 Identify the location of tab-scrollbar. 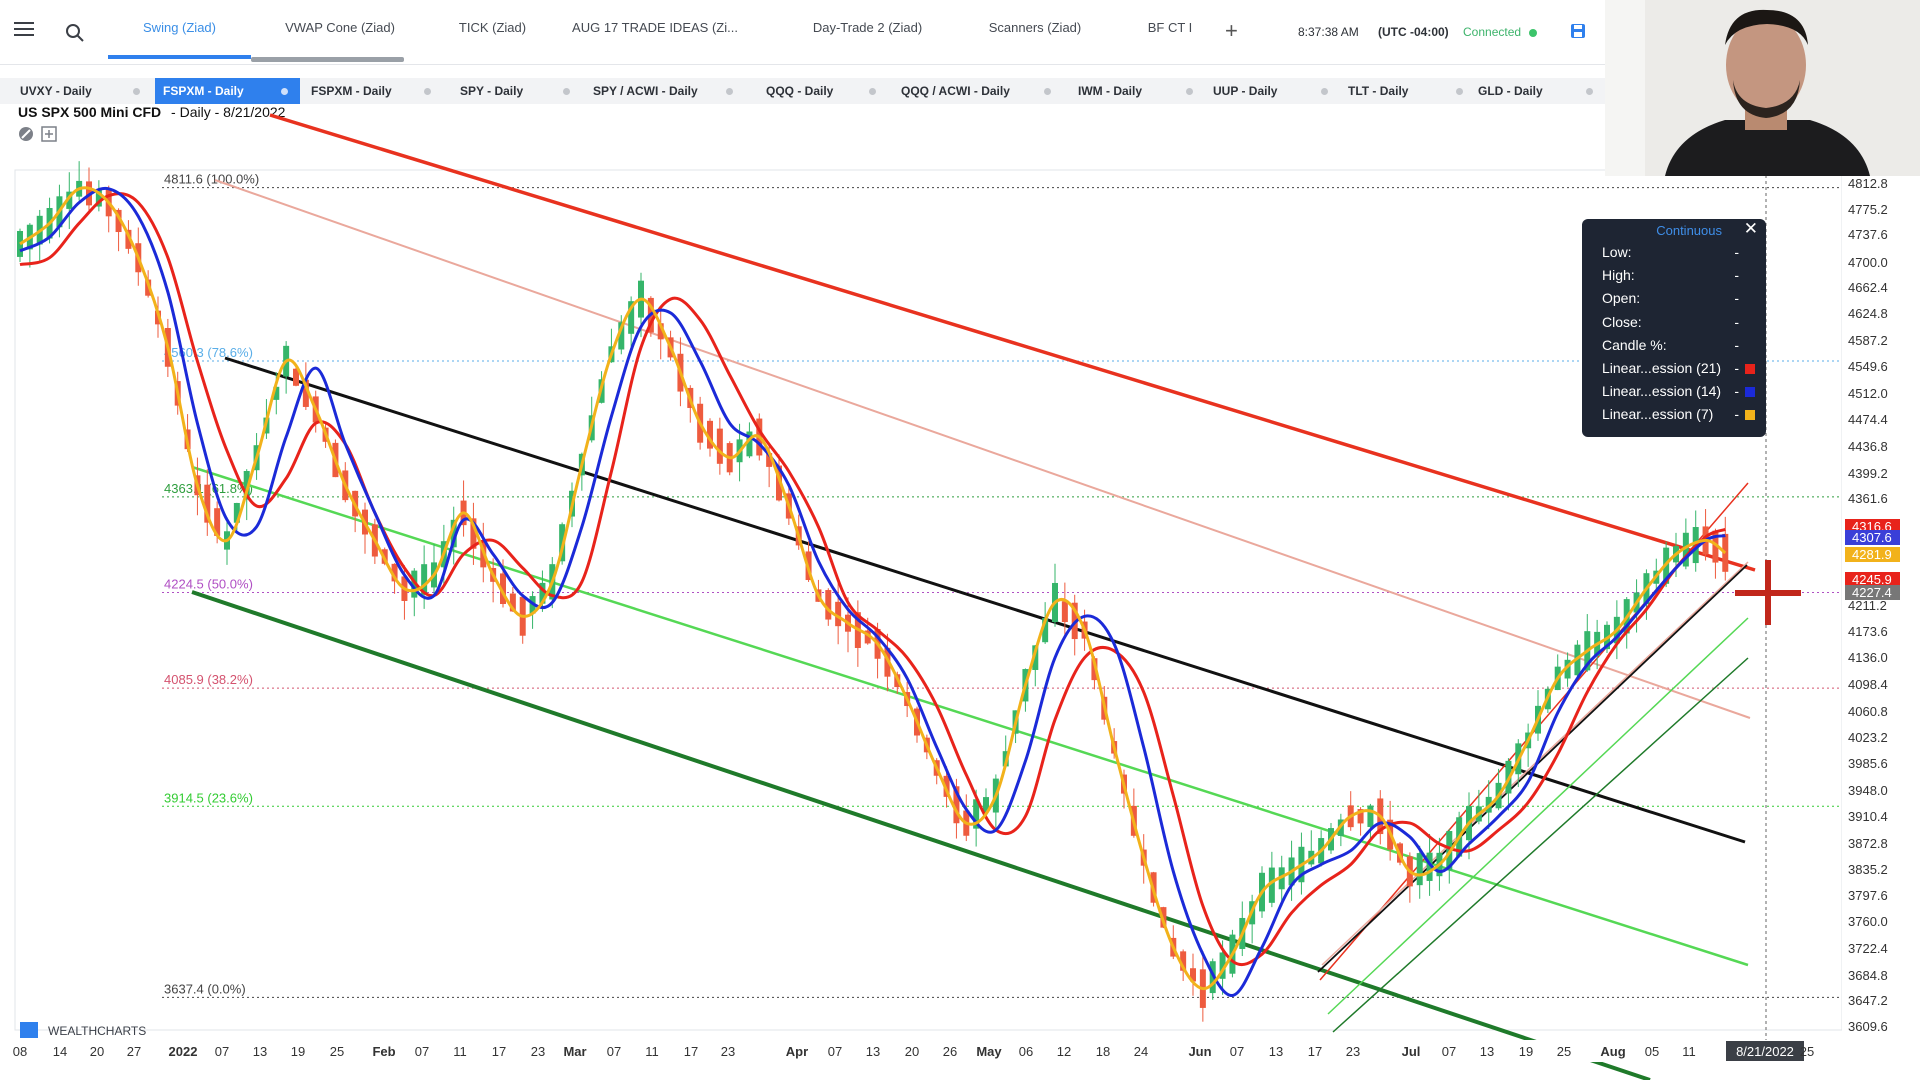
(327, 59).